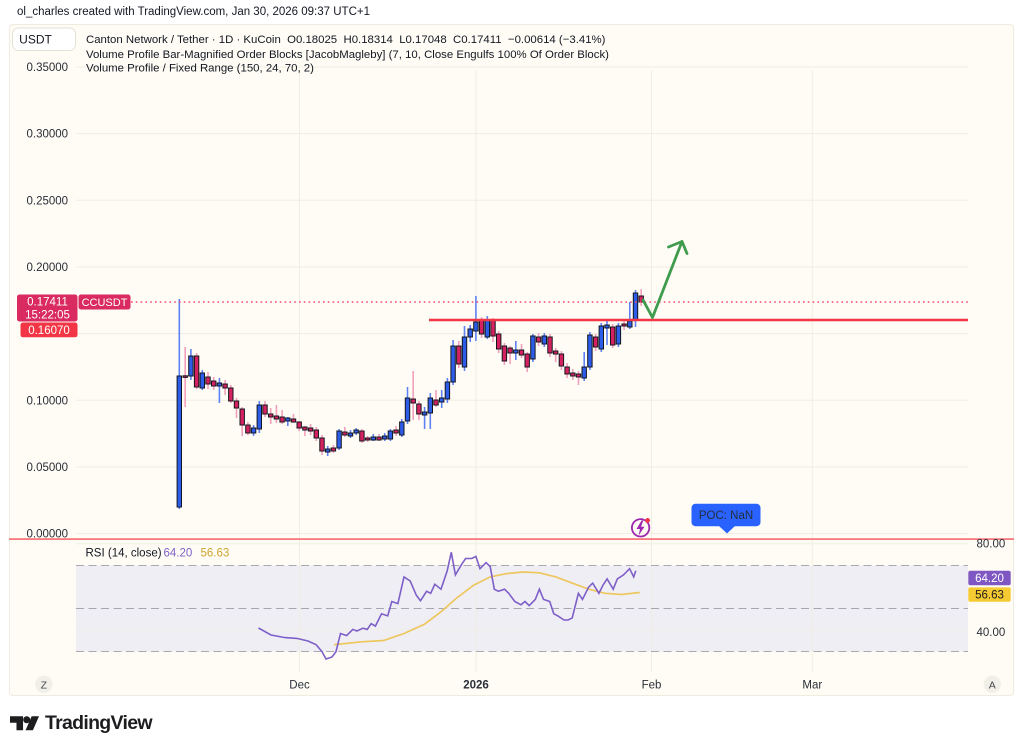 This screenshot has width=1024, height=751. What do you see at coordinates (652, 686) in the screenshot?
I see `svg-text: Feb` at bounding box center [652, 686].